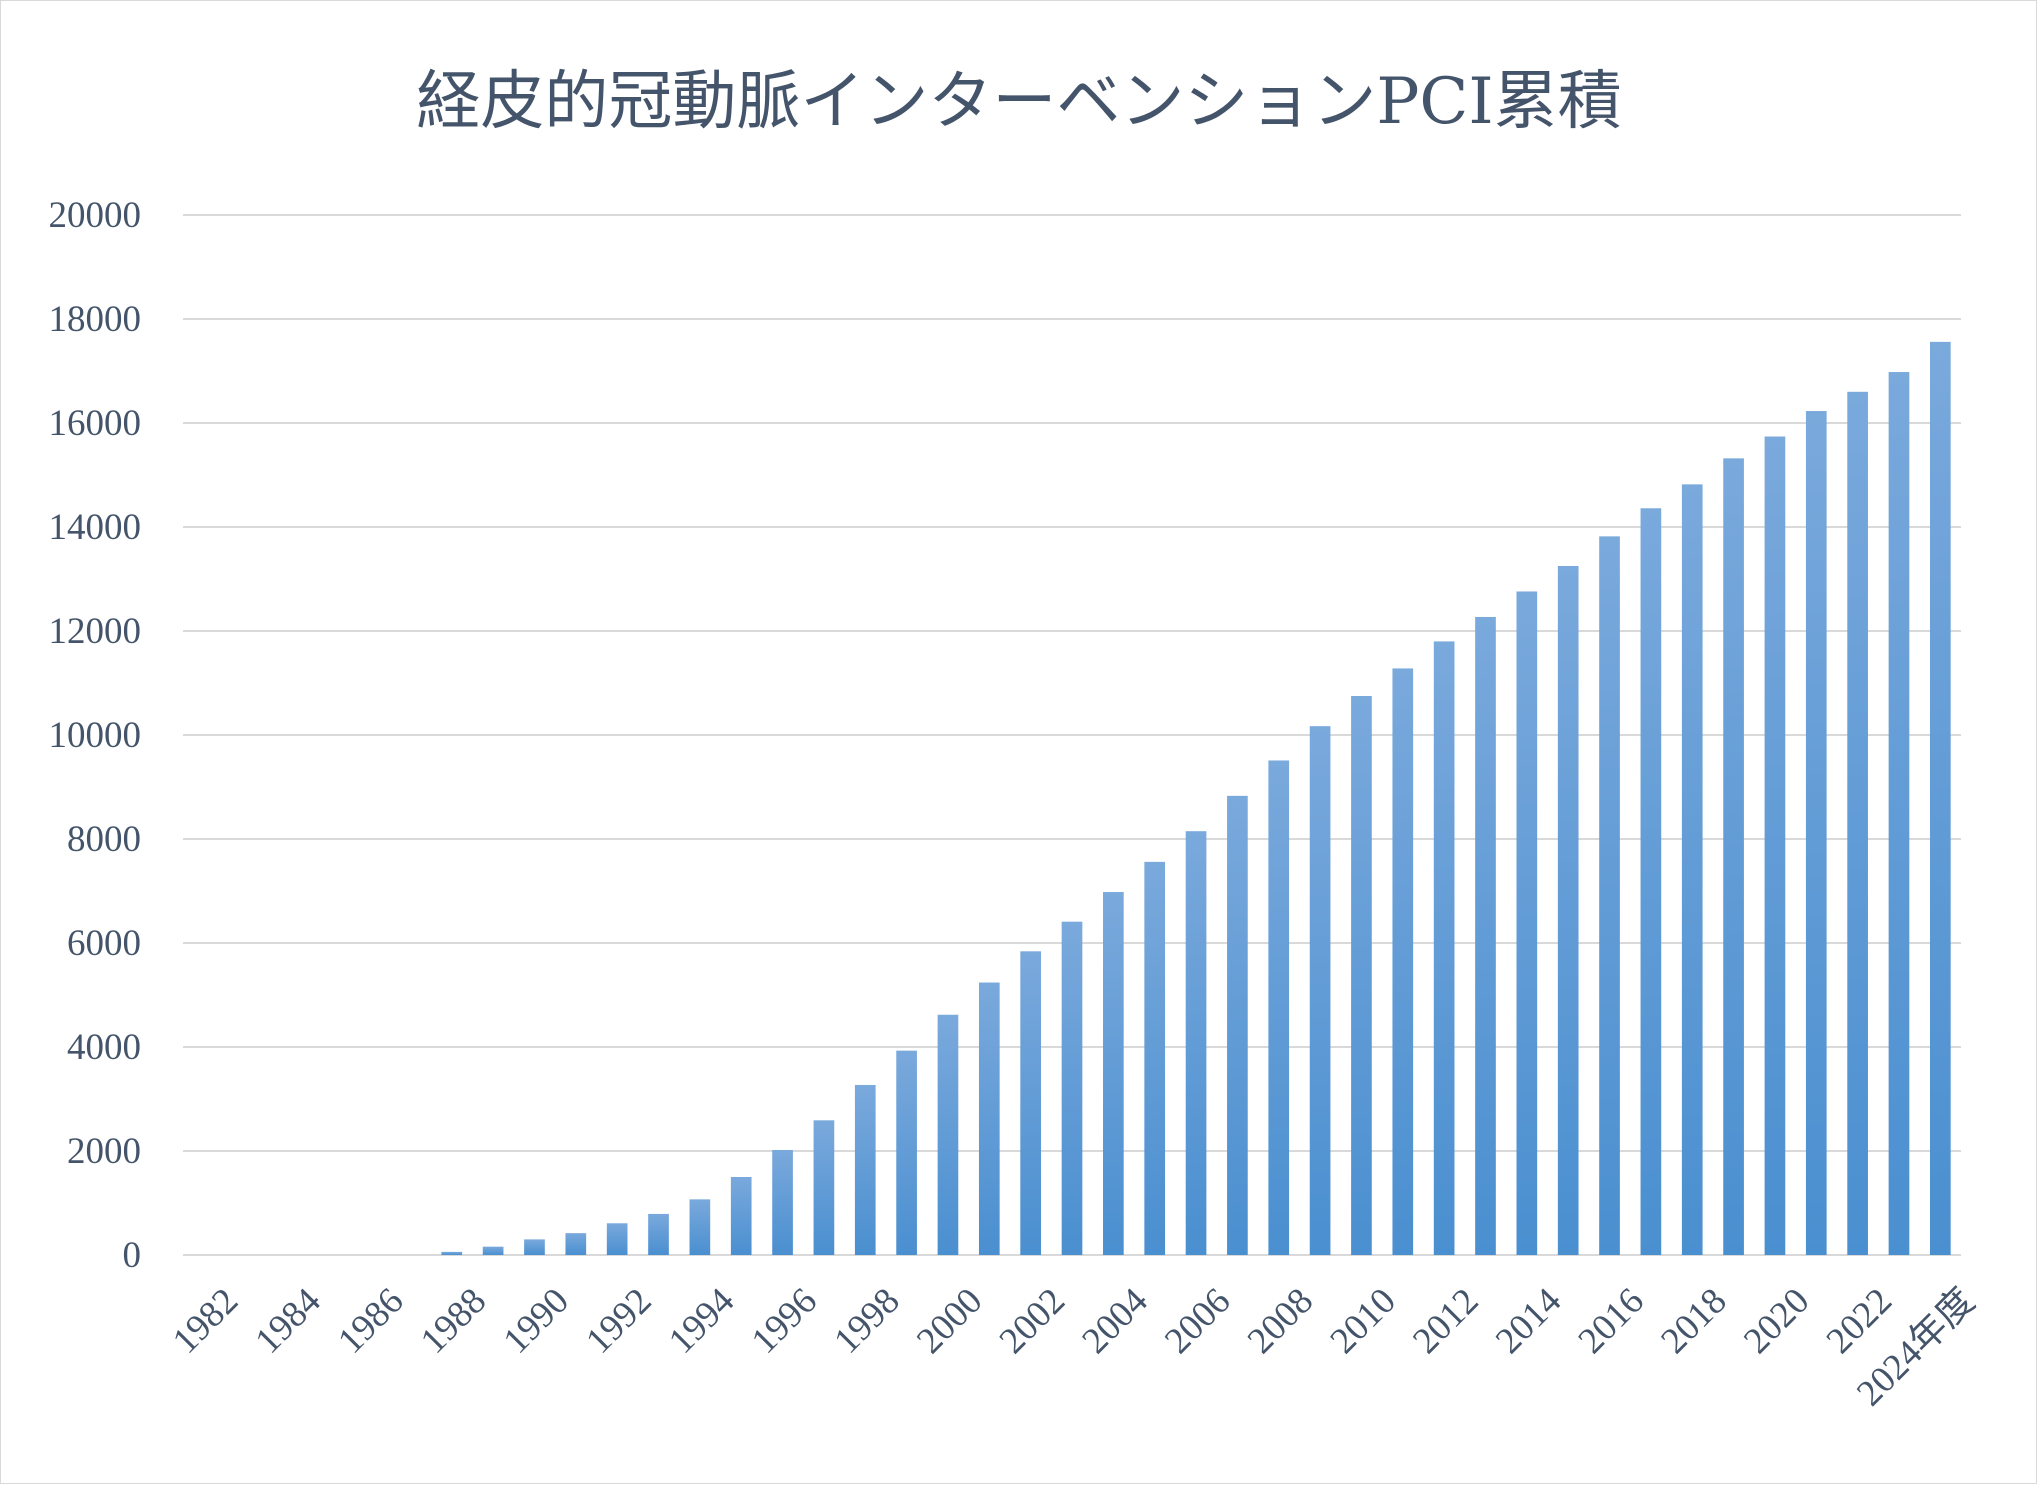  Describe the element at coordinates (1445, 1320) in the screenshot. I see `x-tick-label: 2012` at that location.